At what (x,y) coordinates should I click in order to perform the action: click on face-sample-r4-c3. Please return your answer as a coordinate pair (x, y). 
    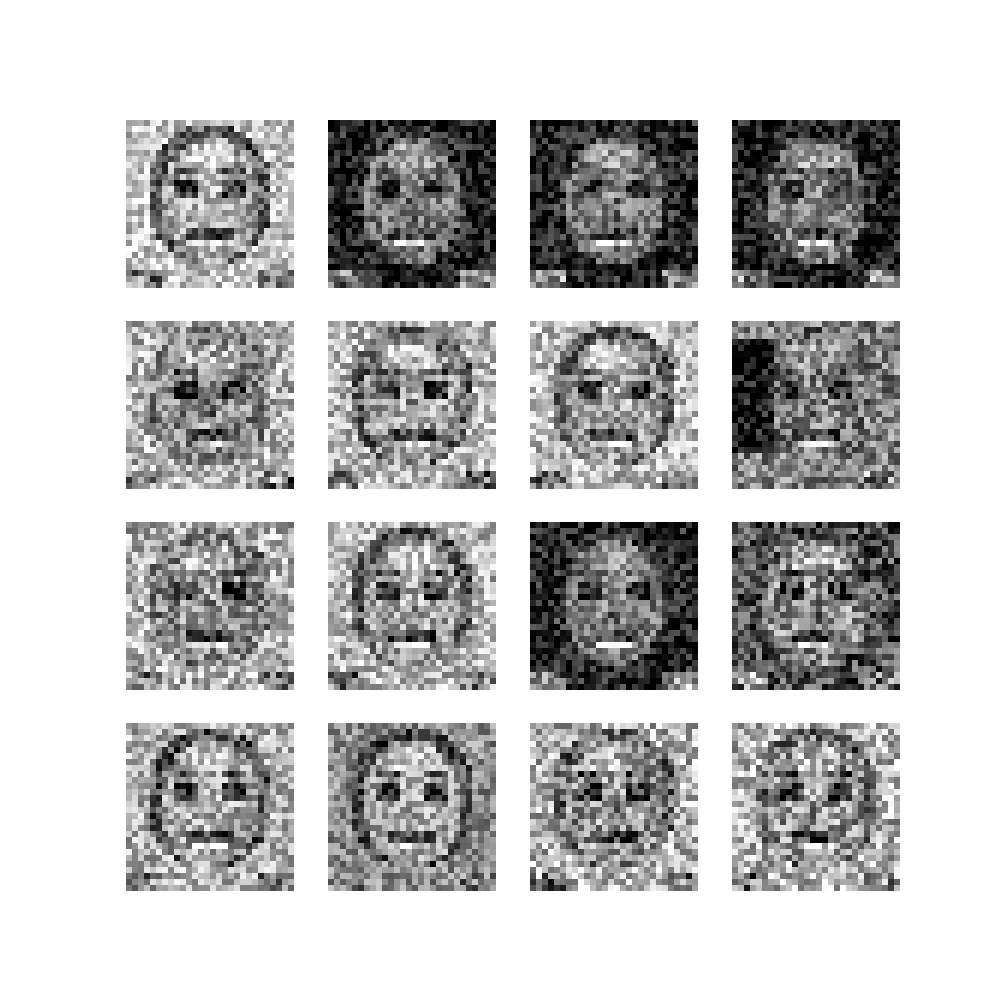
    Looking at the image, I should click on (614, 807).